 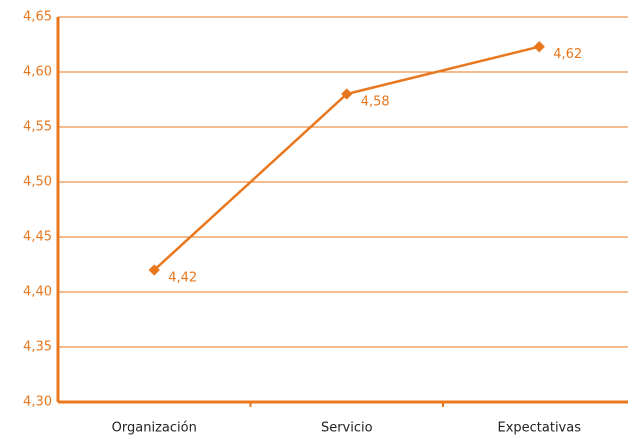 I want to click on x-tick-label: Expectativas, so click(x=539, y=428).